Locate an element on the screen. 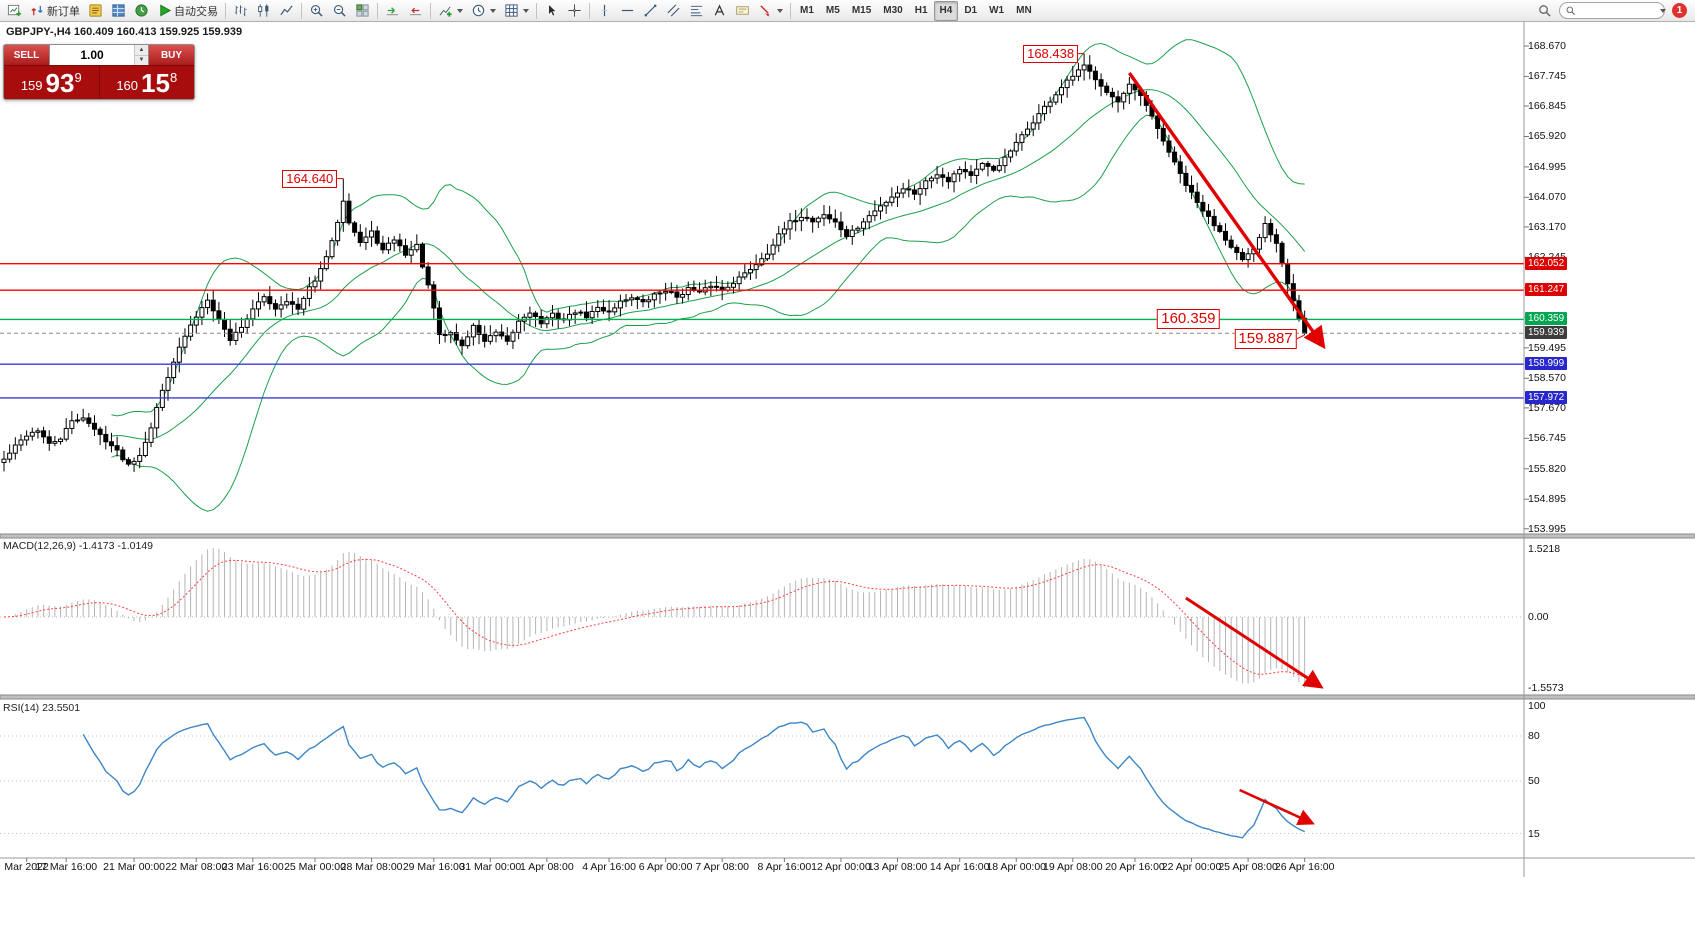 This screenshot has width=1695, height=945. time-axis-label: 14 Apr 16:00 is located at coordinates (959, 867).